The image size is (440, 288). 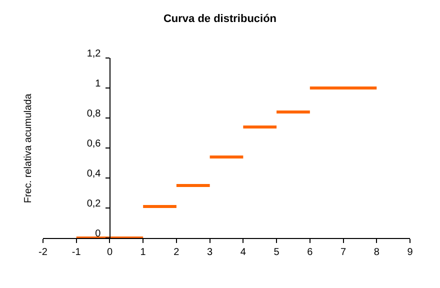 What do you see at coordinates (94, 174) in the screenshot?
I see `y-tick-label: 0,4` at bounding box center [94, 174].